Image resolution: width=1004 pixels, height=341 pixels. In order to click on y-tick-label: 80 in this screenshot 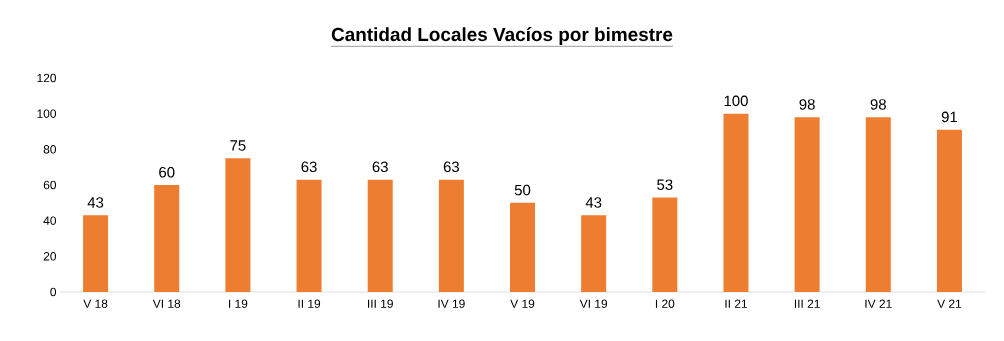, I will do `click(50, 149)`.